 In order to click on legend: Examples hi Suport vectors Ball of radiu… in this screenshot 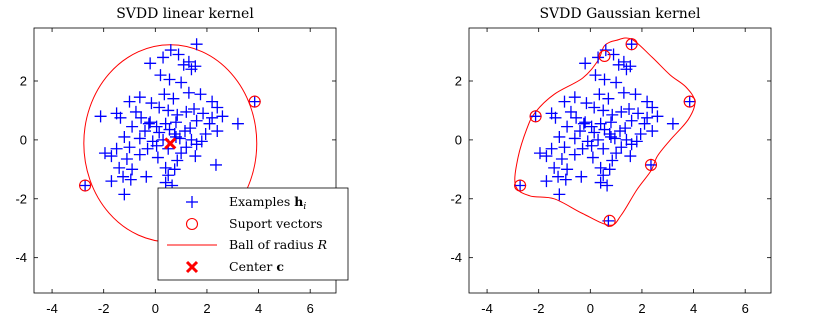, I will do `click(253, 234)`.